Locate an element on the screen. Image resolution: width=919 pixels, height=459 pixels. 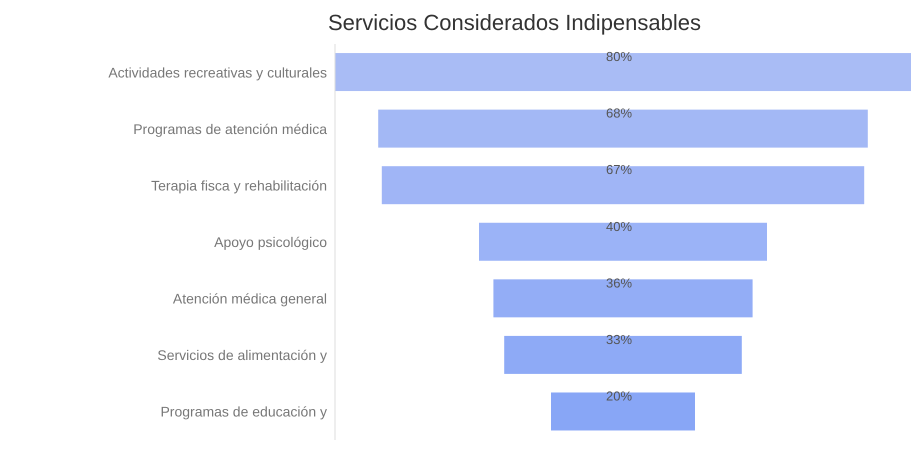
data-label: 33% is located at coordinates (619, 339).